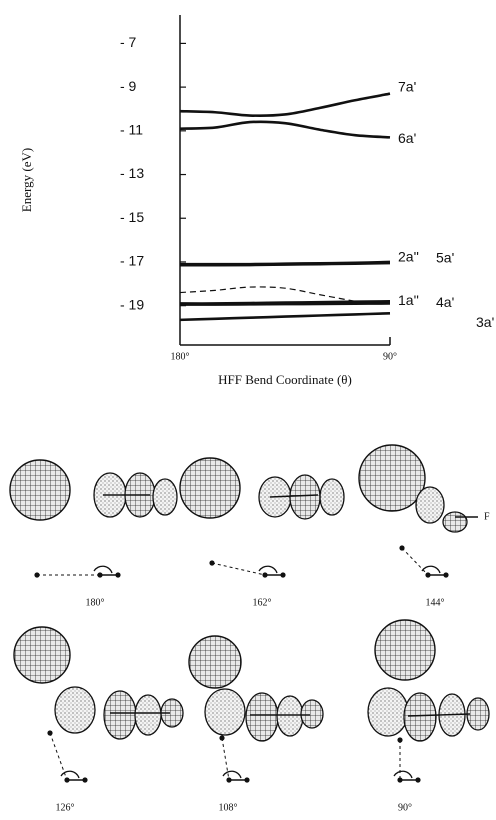  I want to click on y-tick-label: - 13, so click(132, 173).